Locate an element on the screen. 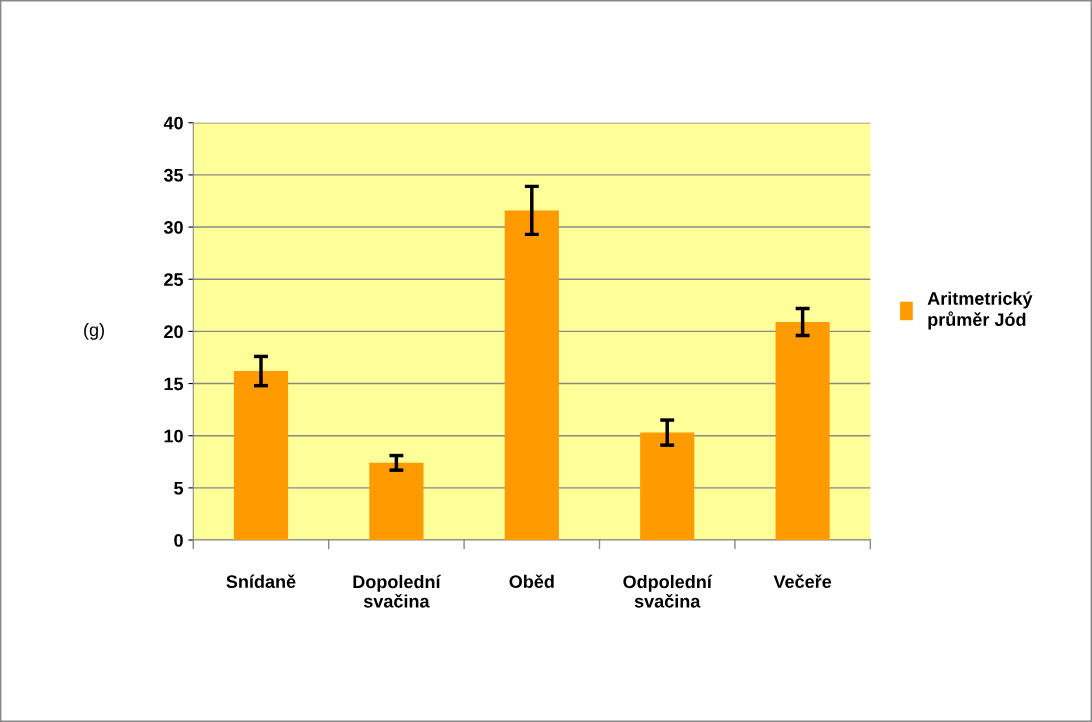 This screenshot has width=1092, height=722. y-tick-label: 25 is located at coordinates (174, 279).